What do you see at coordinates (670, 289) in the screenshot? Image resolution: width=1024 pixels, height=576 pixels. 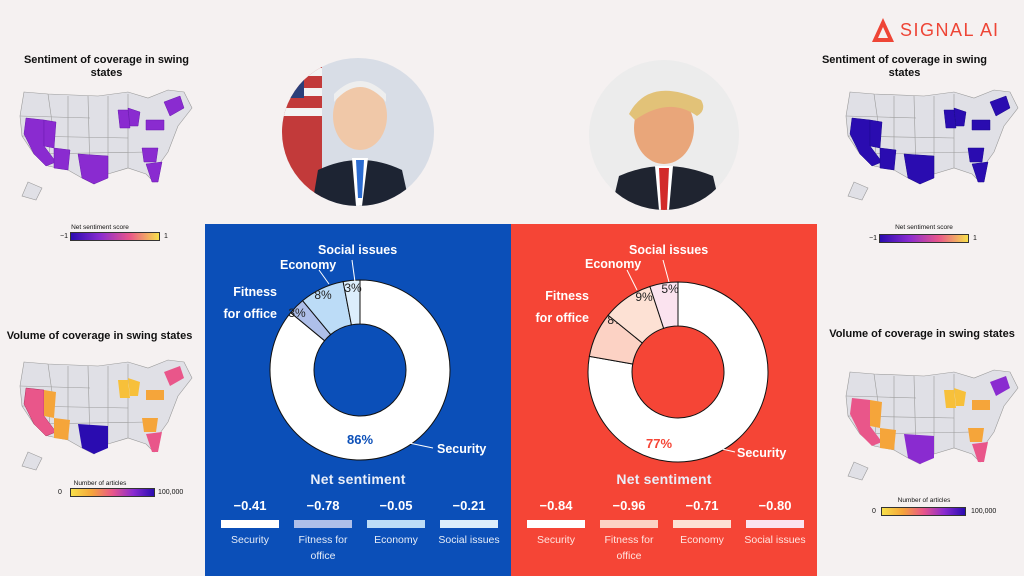 I see `donut-value-label: 5%` at bounding box center [670, 289].